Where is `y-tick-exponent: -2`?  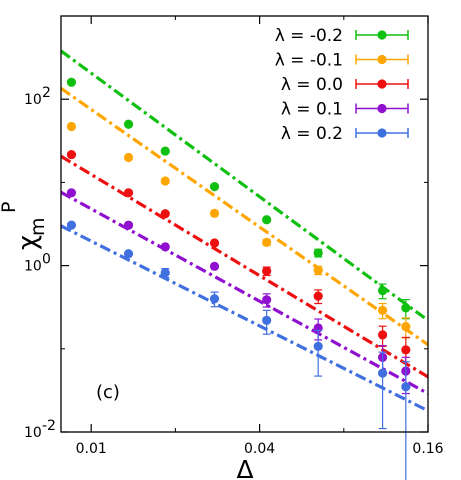
y-tick-exponent: -2 is located at coordinates (49, 426).